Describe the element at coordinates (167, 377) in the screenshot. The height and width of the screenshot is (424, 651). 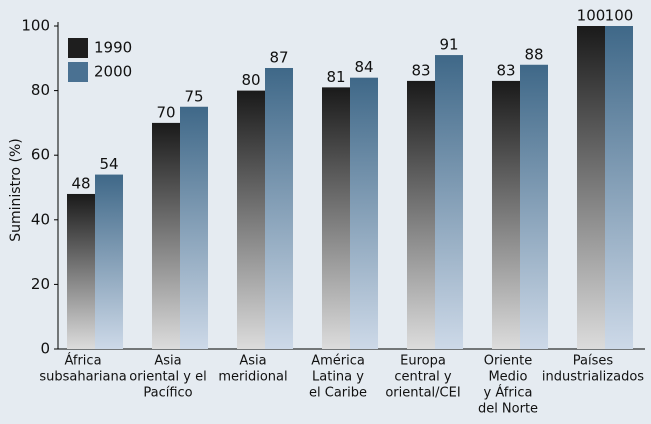
I see `x-tick-label: oriental y el` at that location.